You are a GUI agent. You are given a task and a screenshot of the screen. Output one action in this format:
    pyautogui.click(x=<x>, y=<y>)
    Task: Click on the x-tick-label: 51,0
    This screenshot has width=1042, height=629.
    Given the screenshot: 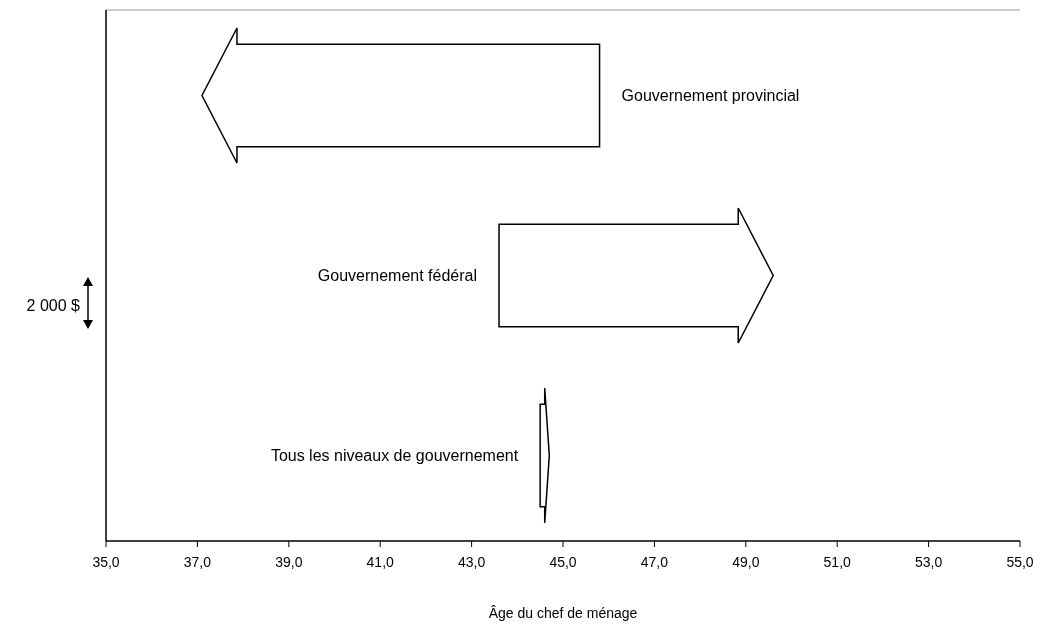 What is the action you would take?
    pyautogui.click(x=837, y=562)
    